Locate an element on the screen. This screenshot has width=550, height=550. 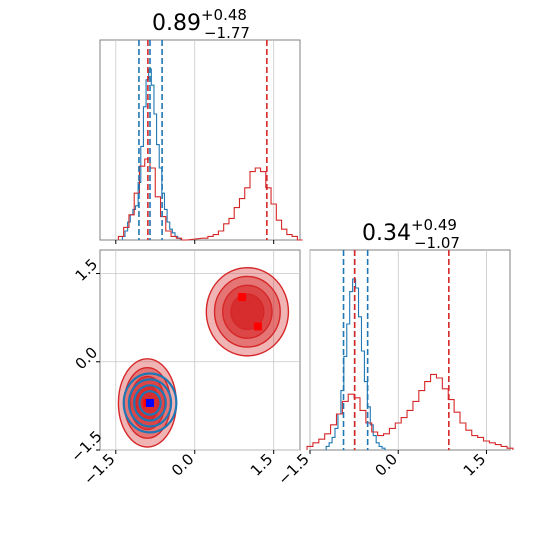
x-axis-ticks is located at coordinates (195, 242).